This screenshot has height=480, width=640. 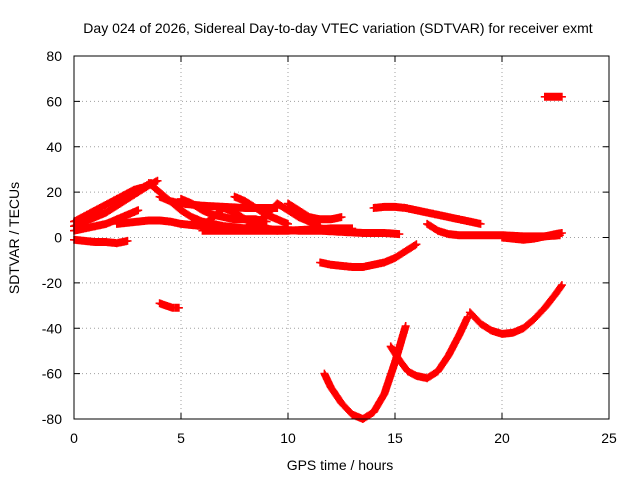 What do you see at coordinates (181, 438) in the screenshot?
I see `x-tick-label: 5` at bounding box center [181, 438].